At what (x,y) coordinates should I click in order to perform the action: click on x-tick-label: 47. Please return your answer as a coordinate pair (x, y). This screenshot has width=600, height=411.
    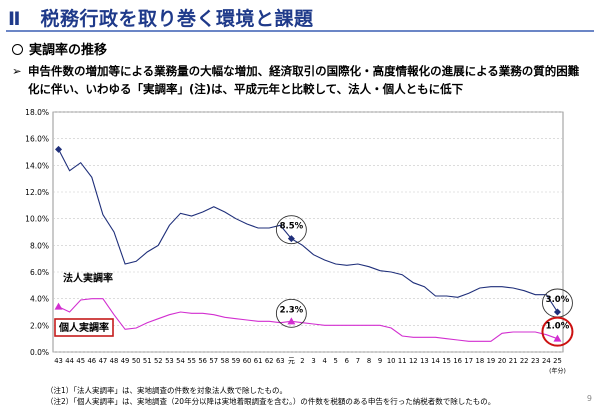
    Looking at the image, I should click on (103, 361).